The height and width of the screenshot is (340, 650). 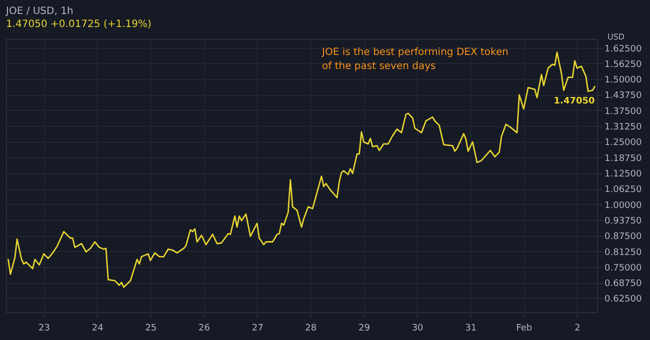 What do you see at coordinates (623, 253) in the screenshot?
I see `y-tick-label: 0.81250` at bounding box center [623, 253].